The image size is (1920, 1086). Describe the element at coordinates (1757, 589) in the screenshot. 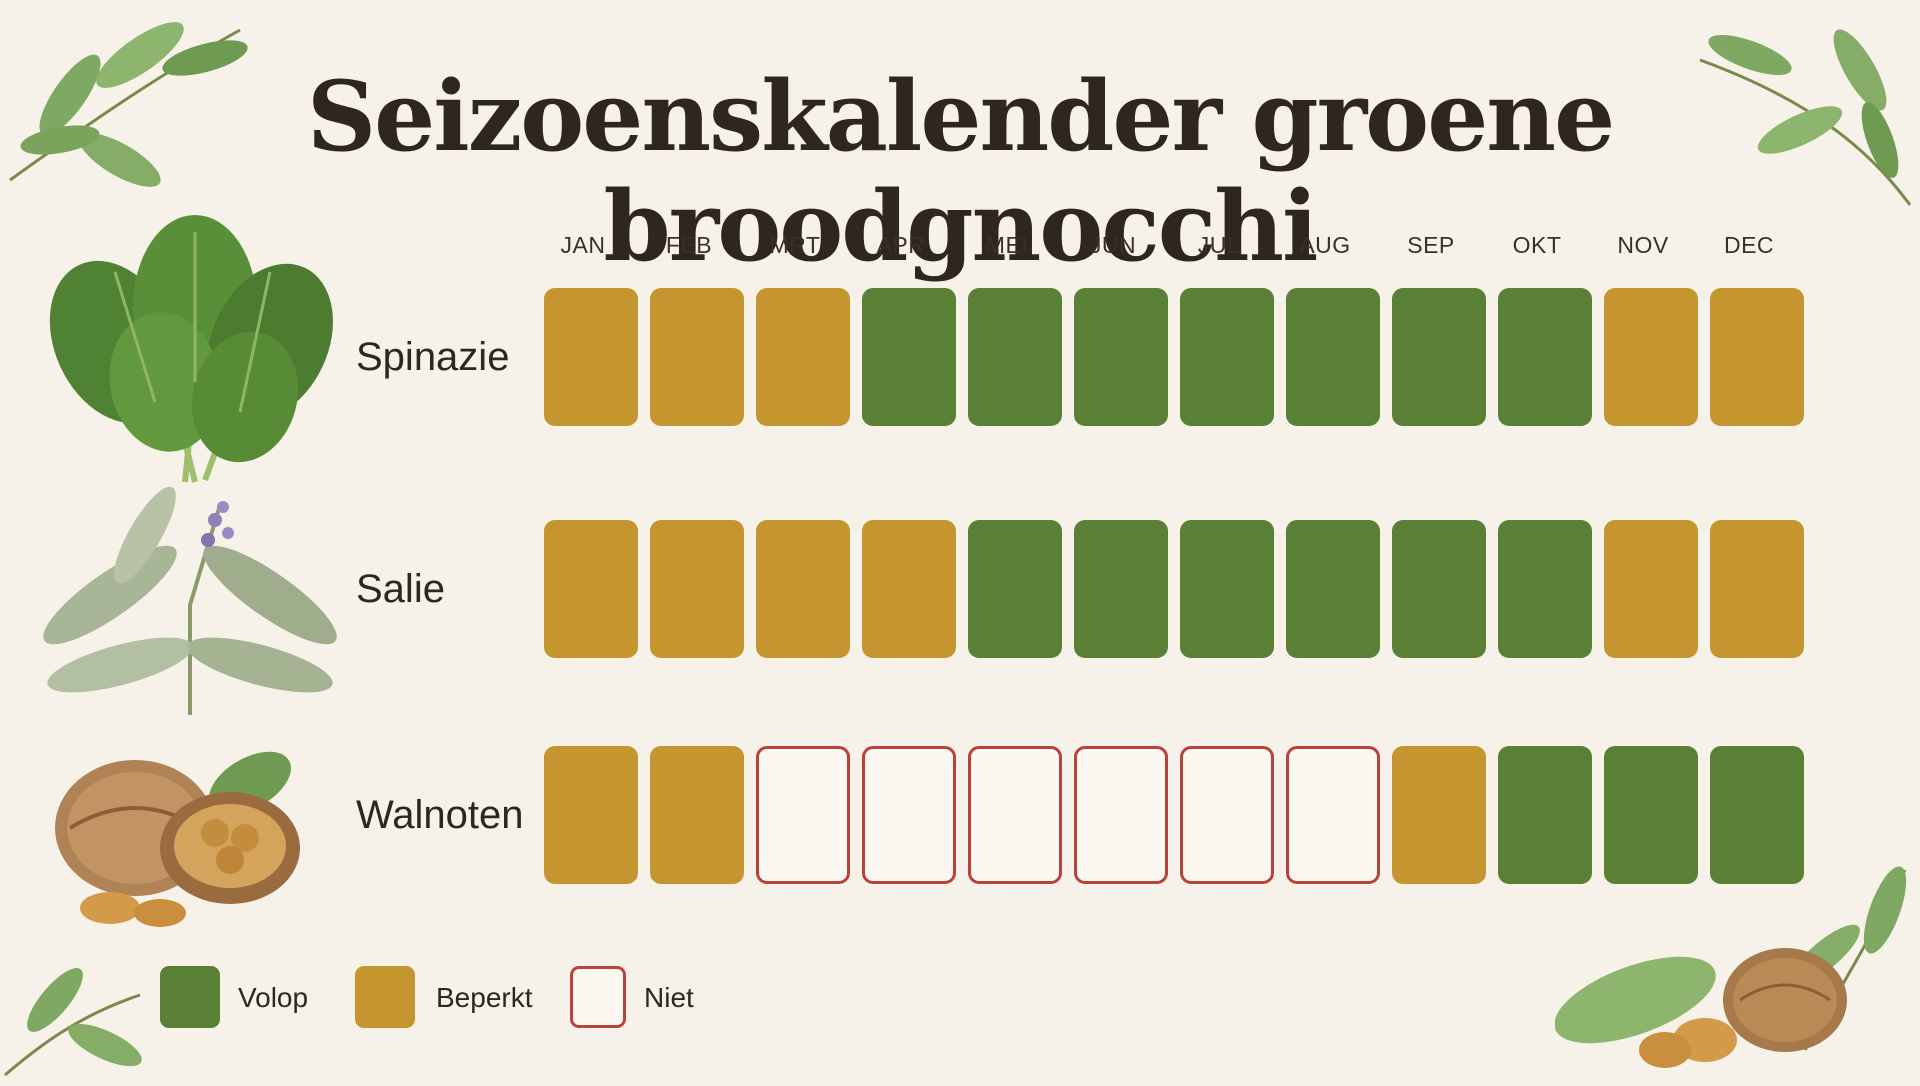

I see `cell-salie-dec-beperkt` at that location.